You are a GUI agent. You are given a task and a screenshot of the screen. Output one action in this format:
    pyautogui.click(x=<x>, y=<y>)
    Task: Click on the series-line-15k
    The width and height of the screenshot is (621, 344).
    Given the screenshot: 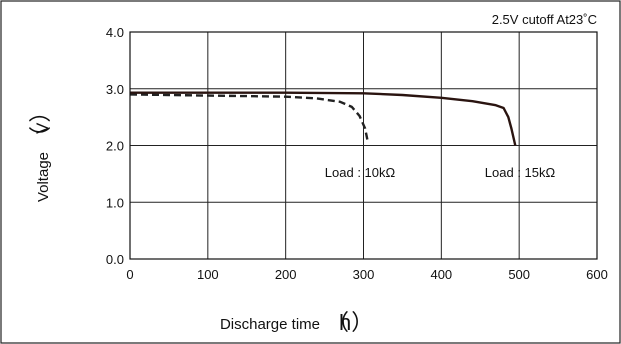 What is the action you would take?
    pyautogui.click(x=323, y=118)
    